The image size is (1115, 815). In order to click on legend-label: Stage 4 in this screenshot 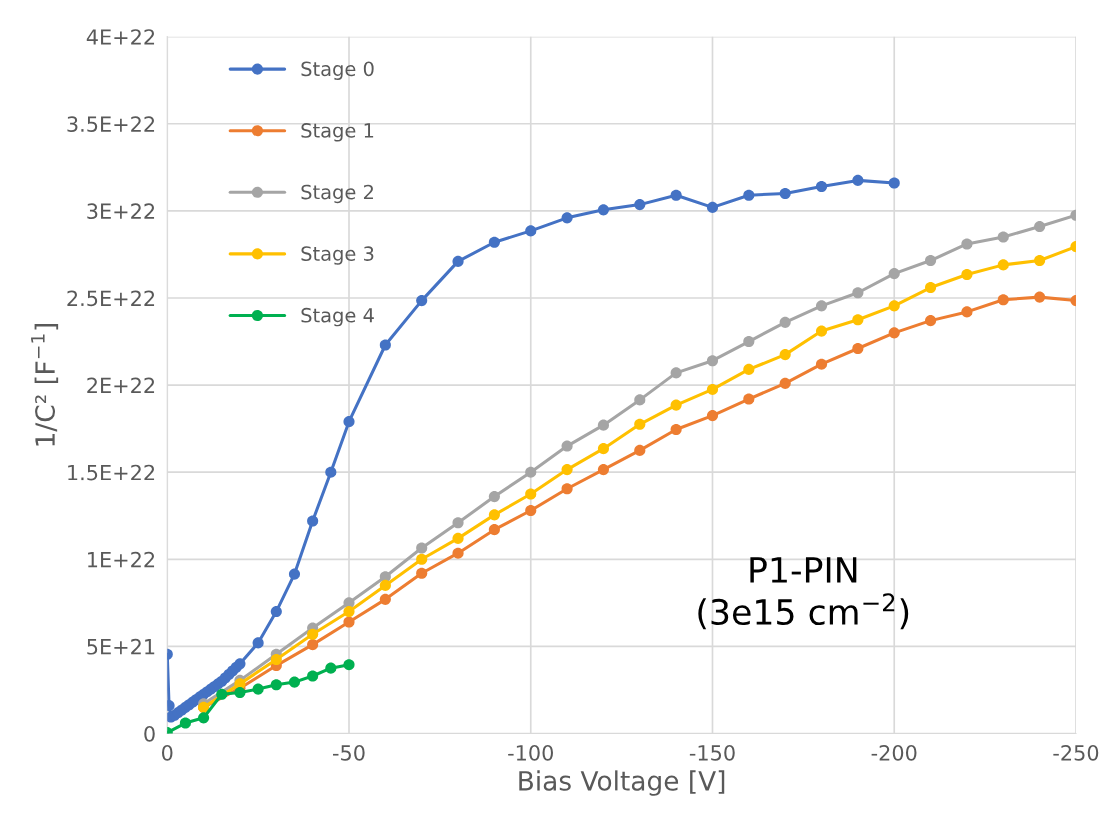, I will do `click(337, 317)`.